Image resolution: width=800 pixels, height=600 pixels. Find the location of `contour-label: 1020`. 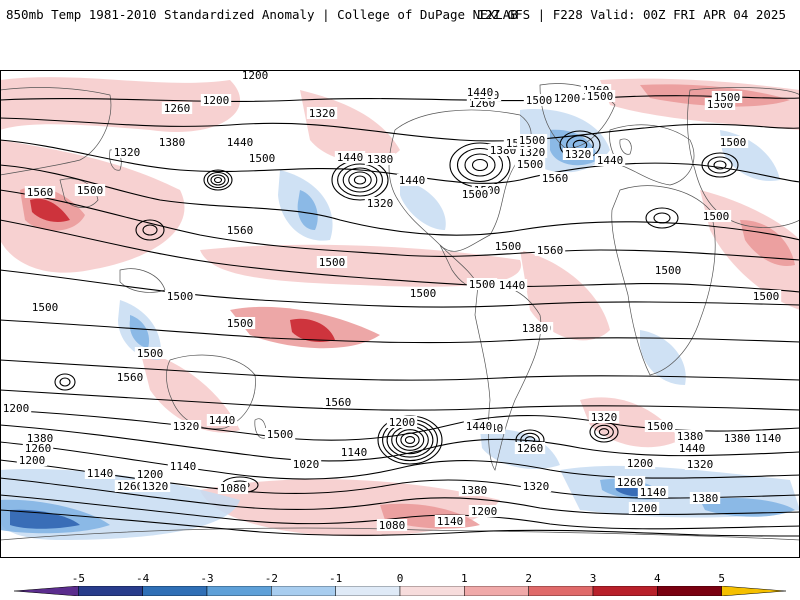

contour-label: 1020 is located at coordinates (306, 464).